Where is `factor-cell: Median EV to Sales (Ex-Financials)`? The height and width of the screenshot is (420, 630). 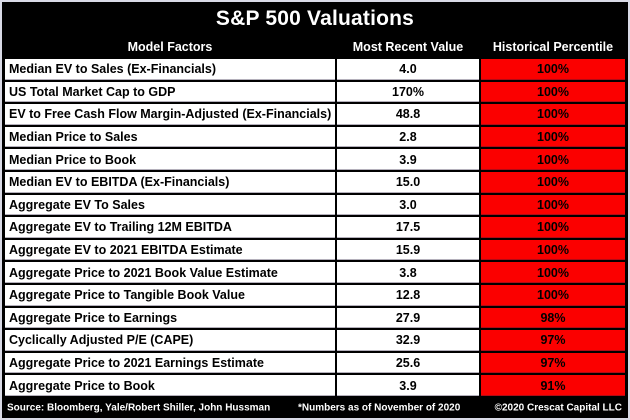
factor-cell: Median EV to Sales (Ex-Financials) is located at coordinates (170, 69).